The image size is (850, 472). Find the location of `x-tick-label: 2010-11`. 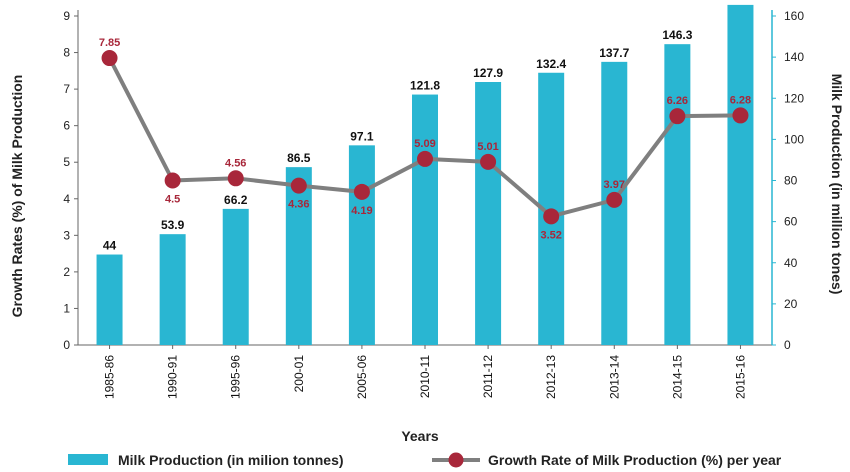

x-tick-label: 2010-11 is located at coordinates (425, 376).